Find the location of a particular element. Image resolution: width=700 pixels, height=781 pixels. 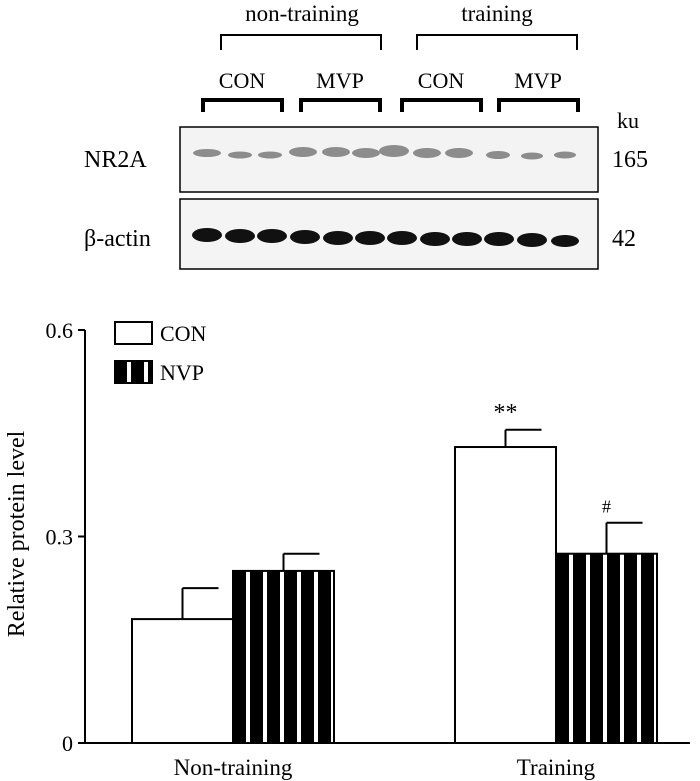

y-axis-label: Relative protein level is located at coordinates (17, 533).